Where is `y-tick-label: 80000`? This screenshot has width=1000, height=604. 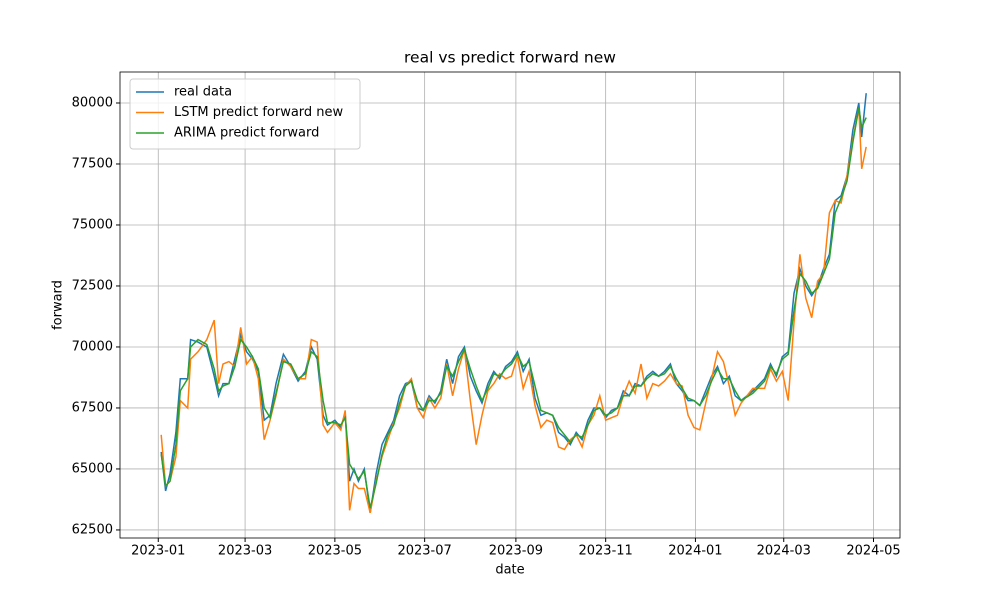
y-tick-label: 80000 is located at coordinates (92, 102).